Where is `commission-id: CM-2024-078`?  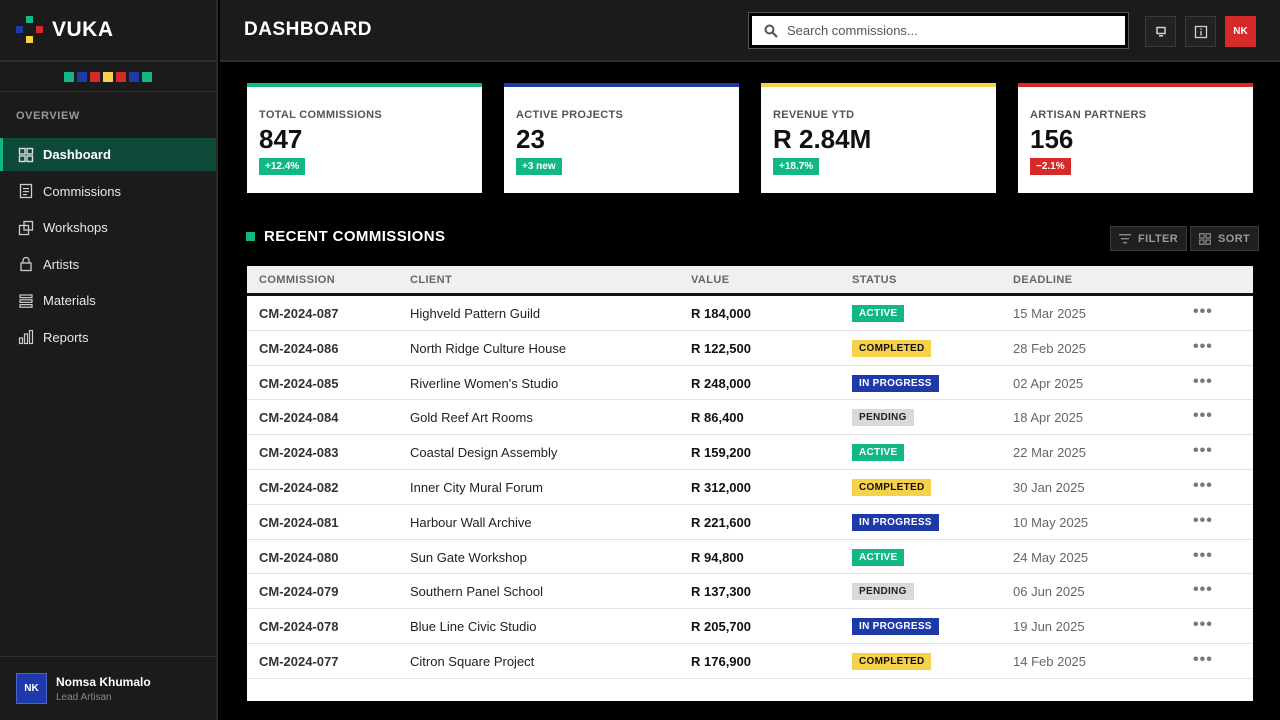 commission-id: CM-2024-078 is located at coordinates (299, 627).